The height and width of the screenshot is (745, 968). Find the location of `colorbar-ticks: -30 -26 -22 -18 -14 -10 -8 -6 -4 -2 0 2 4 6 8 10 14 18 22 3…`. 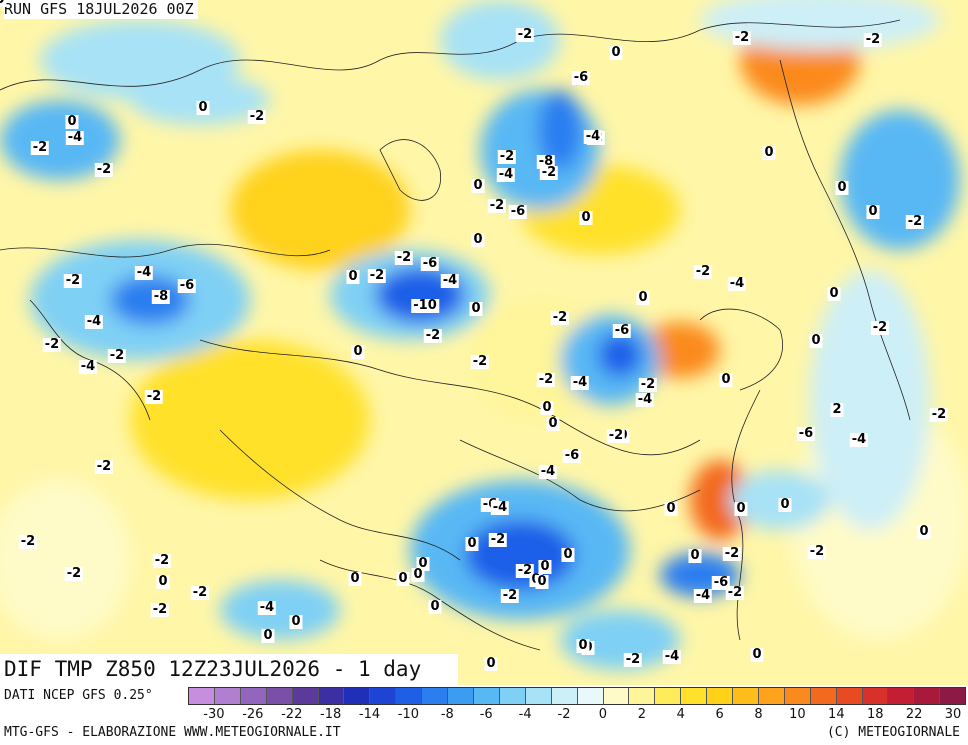

colorbar-ticks: -30 -26 -22 -18 -14 -10 -8 -6 -4 -2 0 2 4 6 8 10 14 18 22 3… is located at coordinates (577, 715).